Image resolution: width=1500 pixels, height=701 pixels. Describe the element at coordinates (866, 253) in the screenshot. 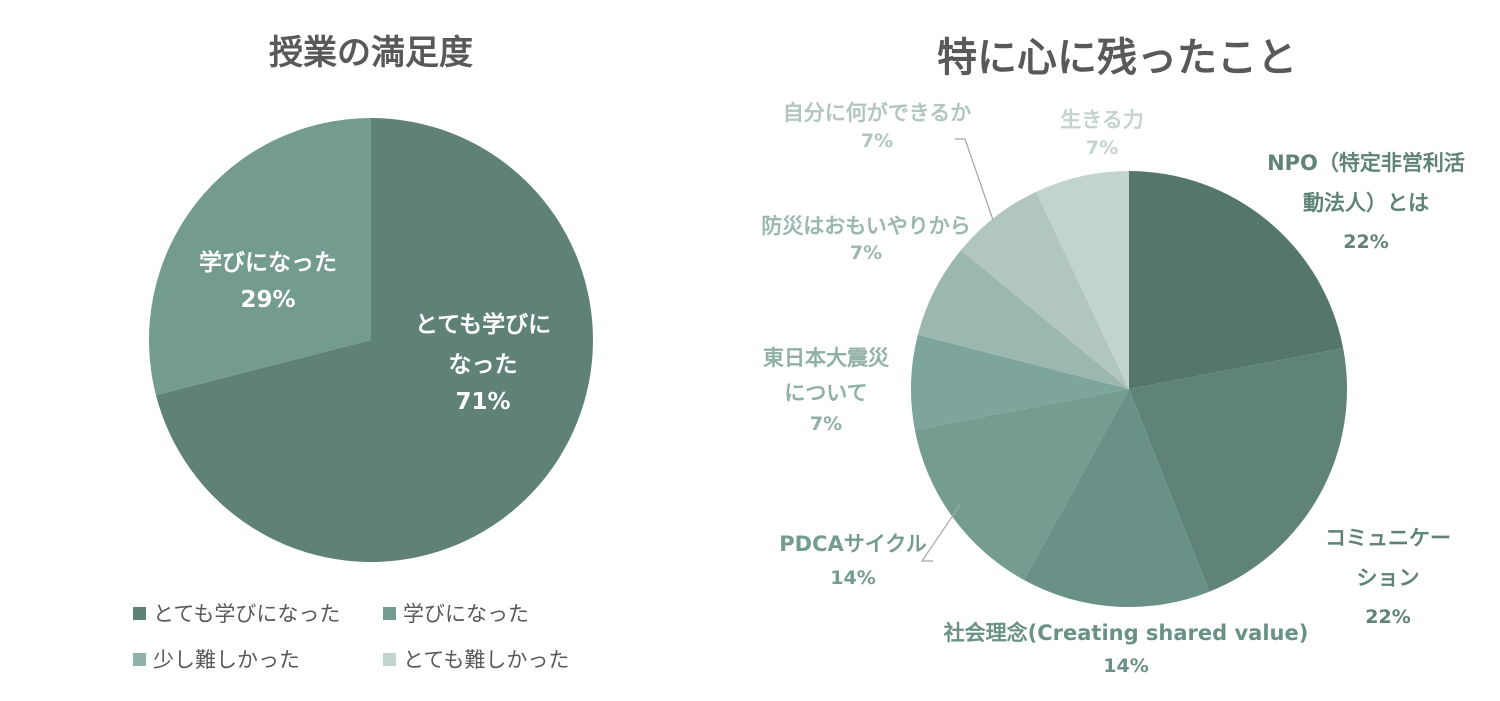

I see `memorable-percent-5: 7%` at that location.